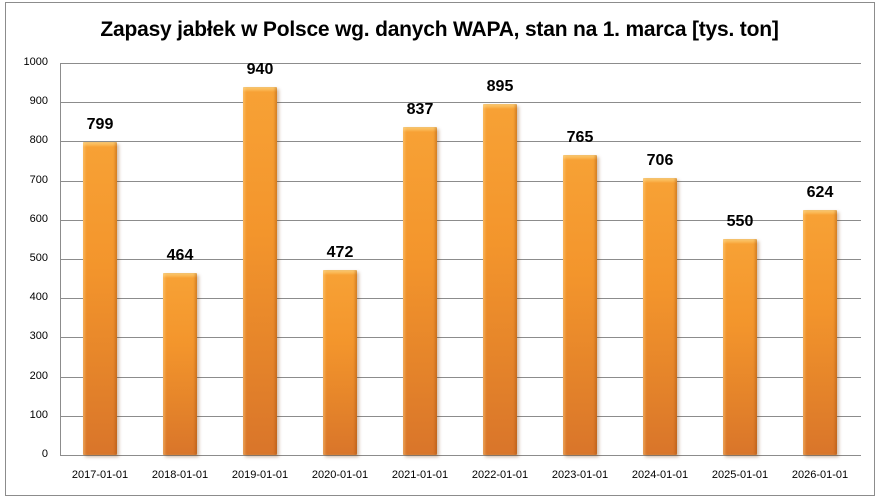 The width and height of the screenshot is (879, 500). I want to click on data-label: 472, so click(340, 252).